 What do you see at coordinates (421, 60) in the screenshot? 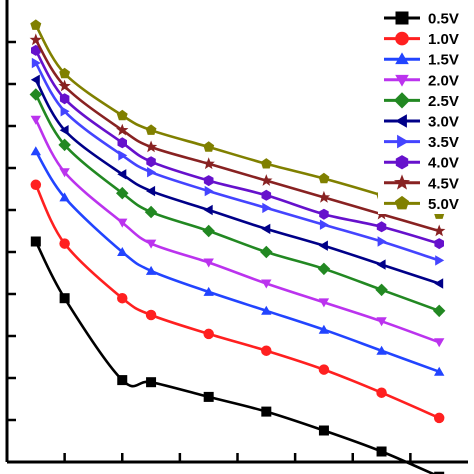
I see `legend-item: 1.5V` at bounding box center [421, 60].